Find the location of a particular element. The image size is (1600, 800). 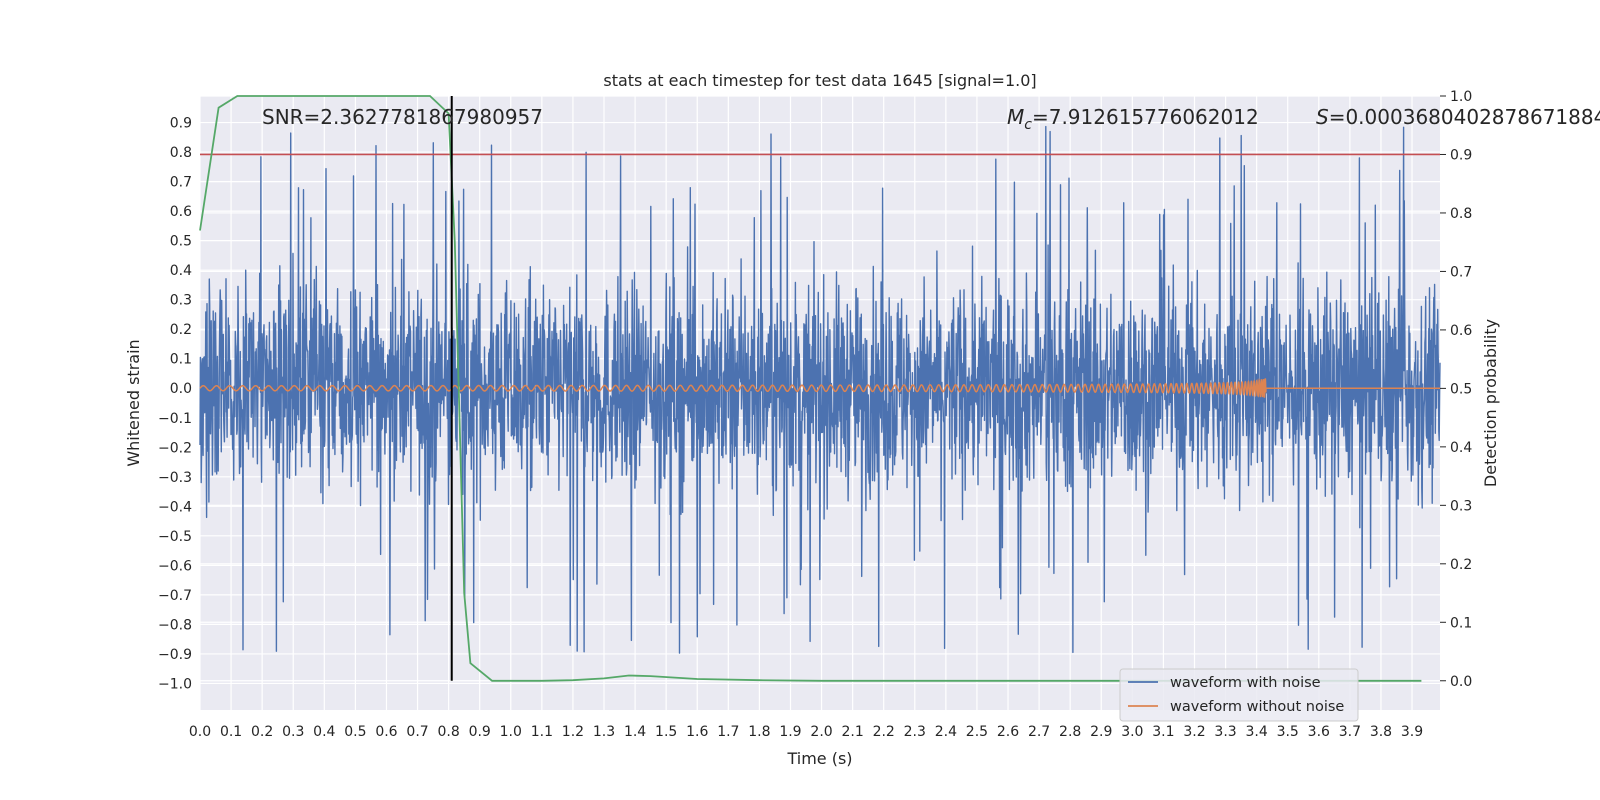

y-tick-label: −0.7 is located at coordinates (175, 596).